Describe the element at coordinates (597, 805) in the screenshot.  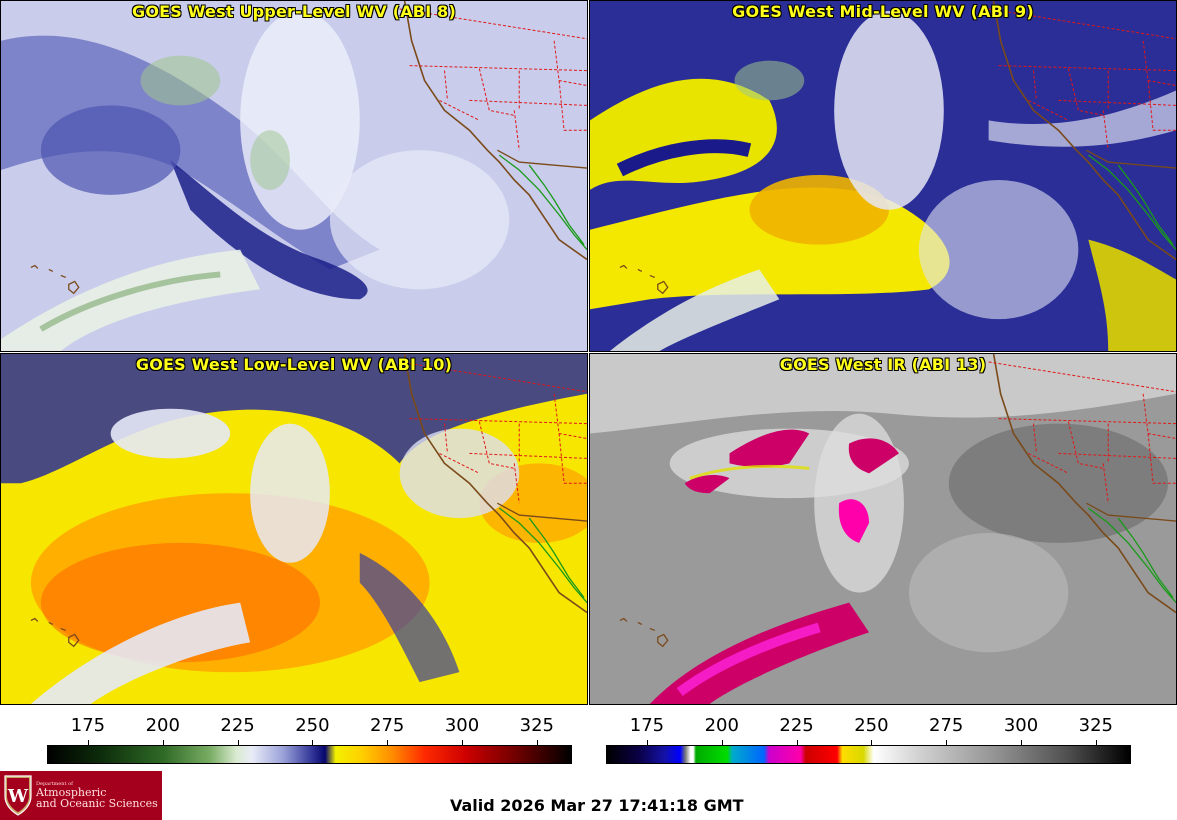
I see `valid-time-label: Valid 2026 Mar 27 17:41:18 GMT` at that location.